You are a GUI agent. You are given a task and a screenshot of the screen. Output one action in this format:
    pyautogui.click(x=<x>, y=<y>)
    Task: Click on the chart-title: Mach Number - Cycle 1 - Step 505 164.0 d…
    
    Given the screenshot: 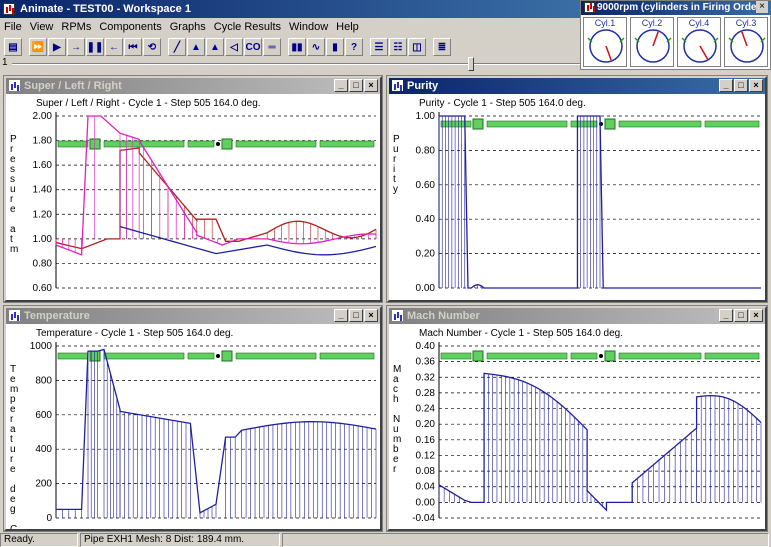 What is the action you would take?
    pyautogui.click(x=521, y=333)
    